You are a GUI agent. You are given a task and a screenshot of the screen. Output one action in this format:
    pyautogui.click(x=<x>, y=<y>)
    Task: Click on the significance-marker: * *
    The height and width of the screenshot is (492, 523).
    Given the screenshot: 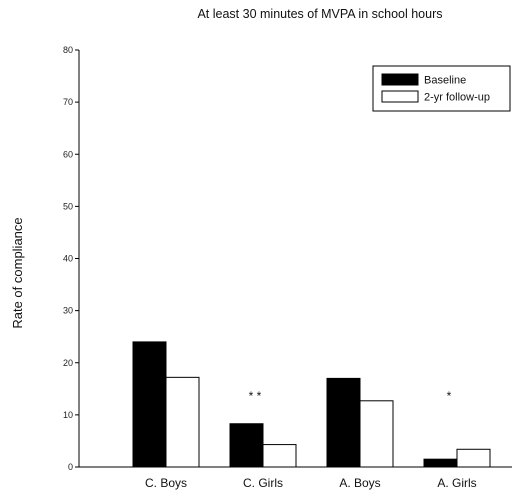 What is the action you would take?
    pyautogui.click(x=255, y=396)
    